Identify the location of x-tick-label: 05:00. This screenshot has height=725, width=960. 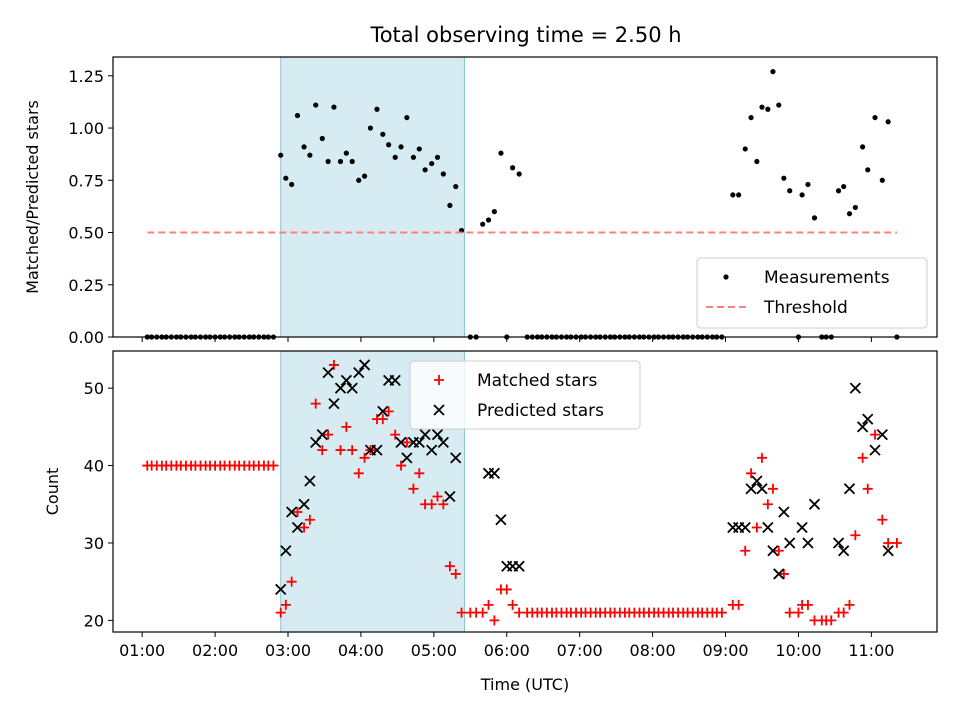
(434, 650).